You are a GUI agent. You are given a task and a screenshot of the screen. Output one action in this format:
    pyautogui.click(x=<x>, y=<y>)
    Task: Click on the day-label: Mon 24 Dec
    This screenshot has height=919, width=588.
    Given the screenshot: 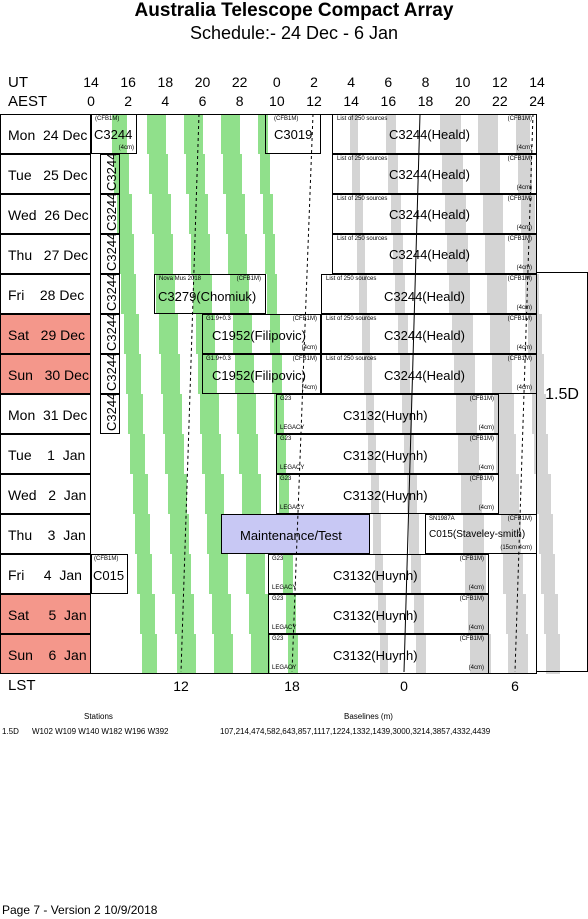 What is the action you would take?
    pyautogui.click(x=45, y=134)
    